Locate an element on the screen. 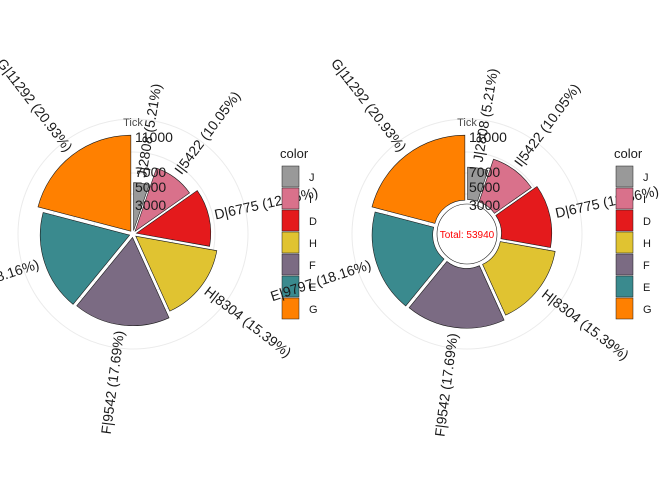 This screenshot has width=672, height=480. segment-label-D: D|6775 (12.56%) is located at coordinates (266, 203).